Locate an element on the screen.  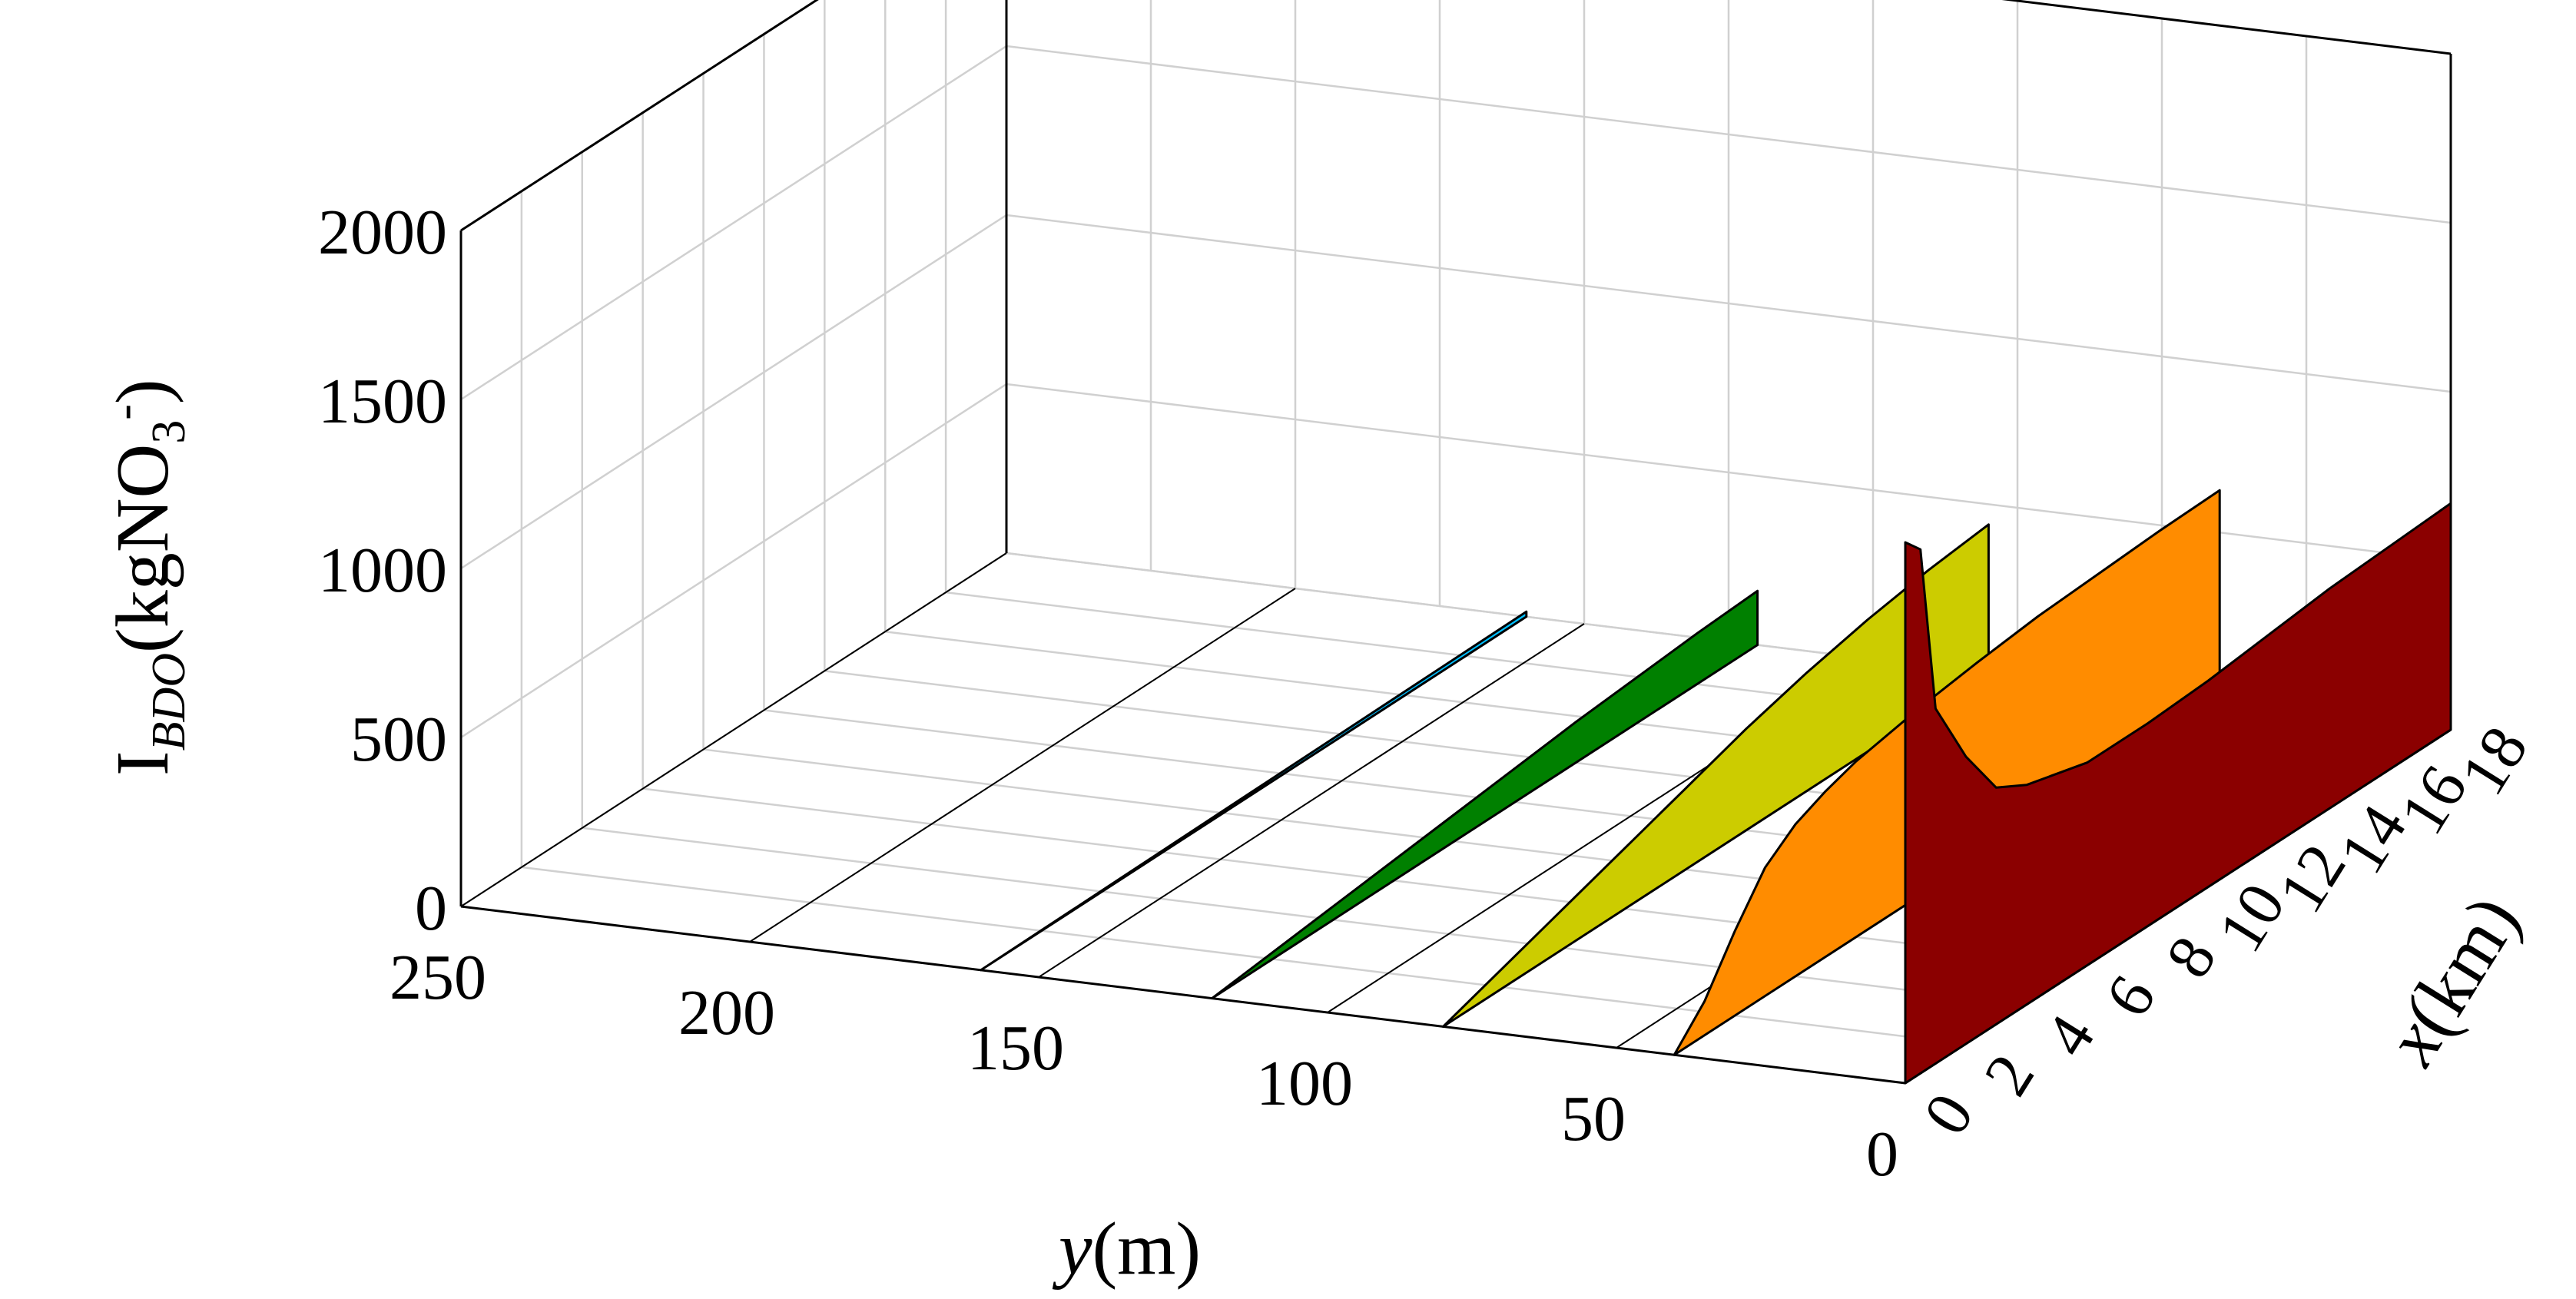
x-axis-title: x(km) is located at coordinates (2452, 980).